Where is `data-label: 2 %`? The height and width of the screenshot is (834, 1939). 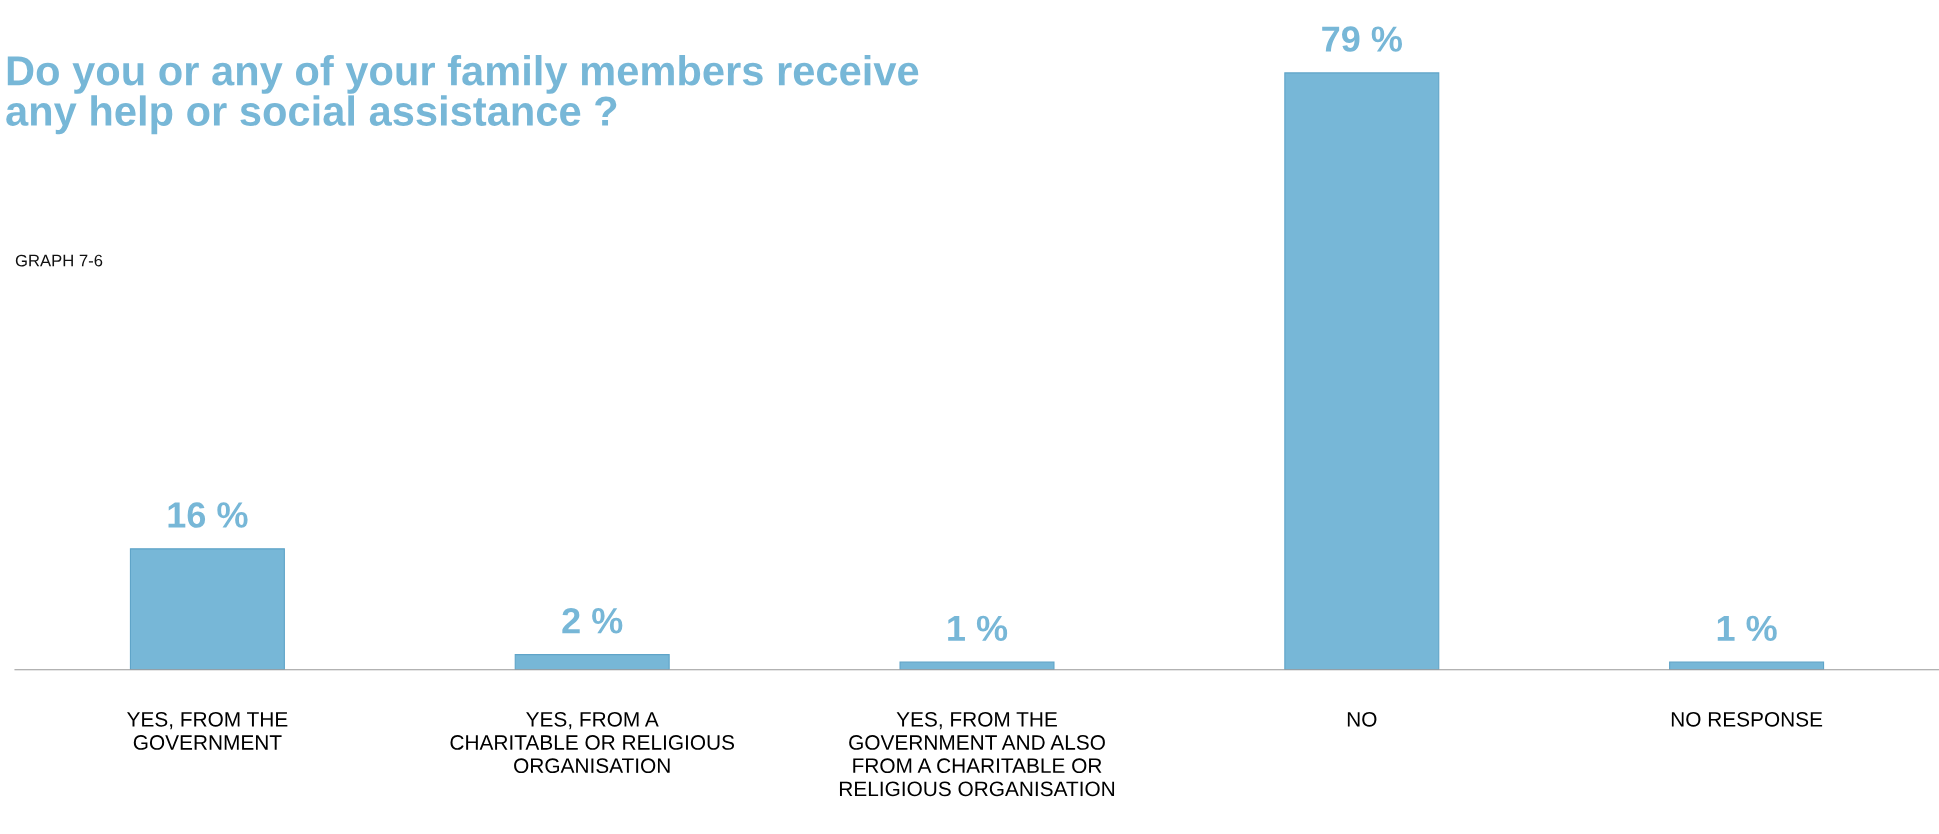
data-label: 2 % is located at coordinates (592, 621).